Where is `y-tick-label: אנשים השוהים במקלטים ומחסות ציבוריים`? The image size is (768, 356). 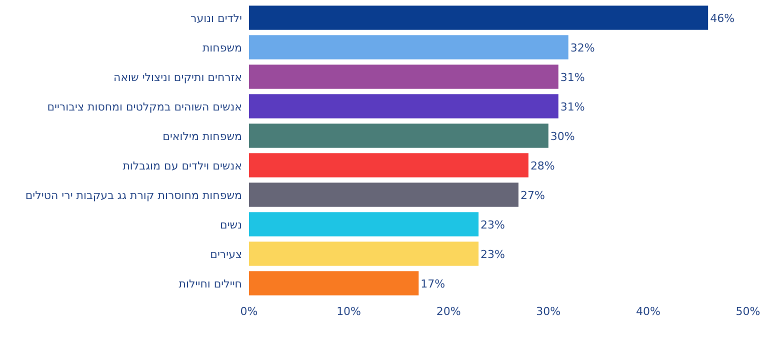
y-tick-label: אנשים השוהים במקלטים ומחסות ציבוריים is located at coordinates (144, 107).